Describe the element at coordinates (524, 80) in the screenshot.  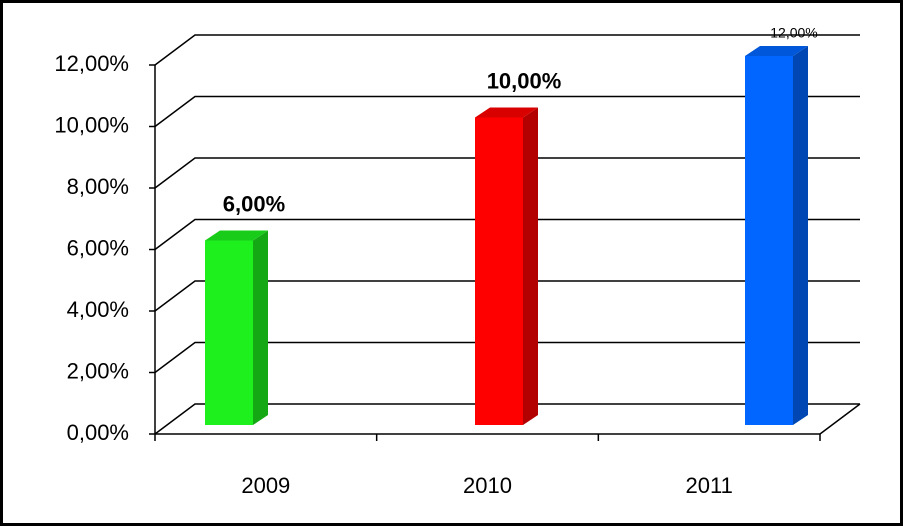
I see `value-label: 10,00%` at that location.